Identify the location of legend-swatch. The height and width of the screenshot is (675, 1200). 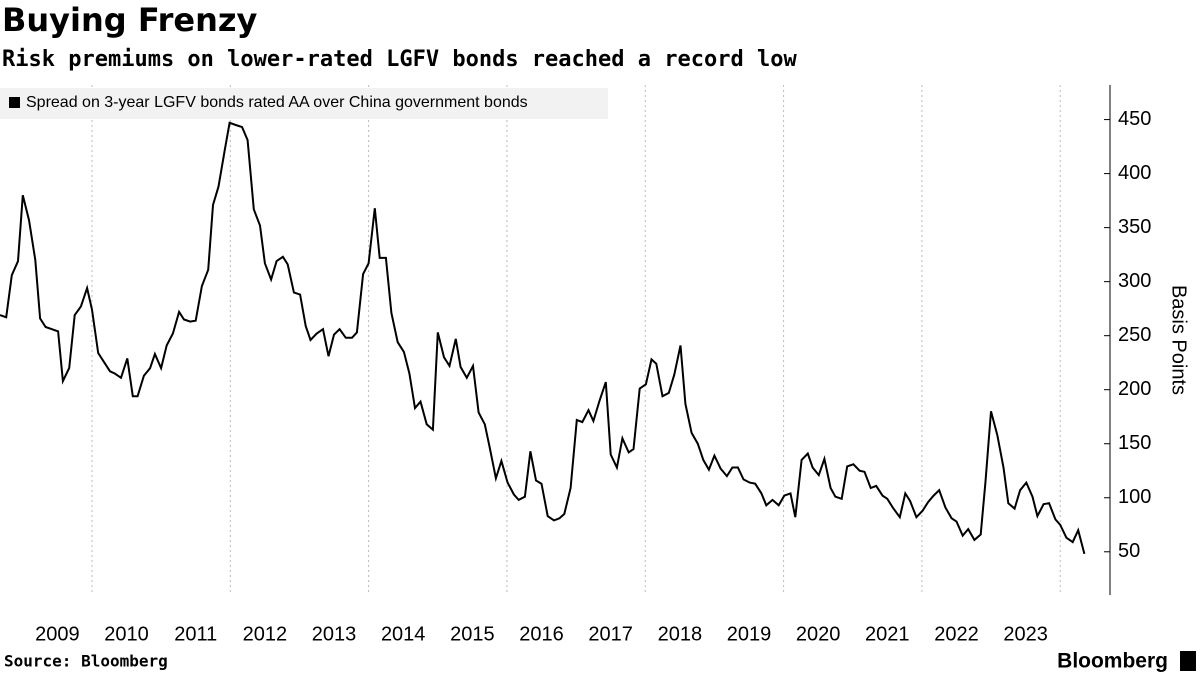
(14, 102).